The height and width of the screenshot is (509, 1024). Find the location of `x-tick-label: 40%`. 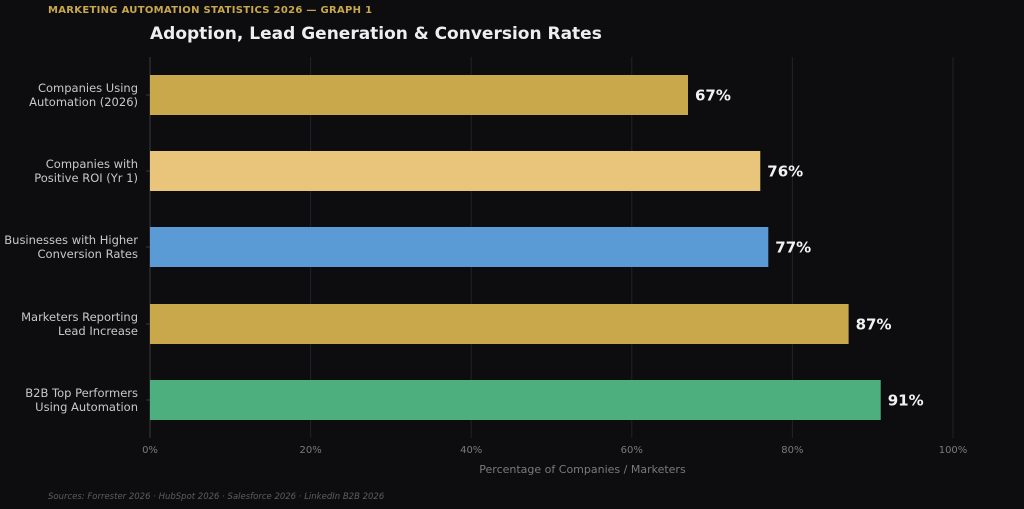

x-tick-label: 40% is located at coordinates (471, 450).